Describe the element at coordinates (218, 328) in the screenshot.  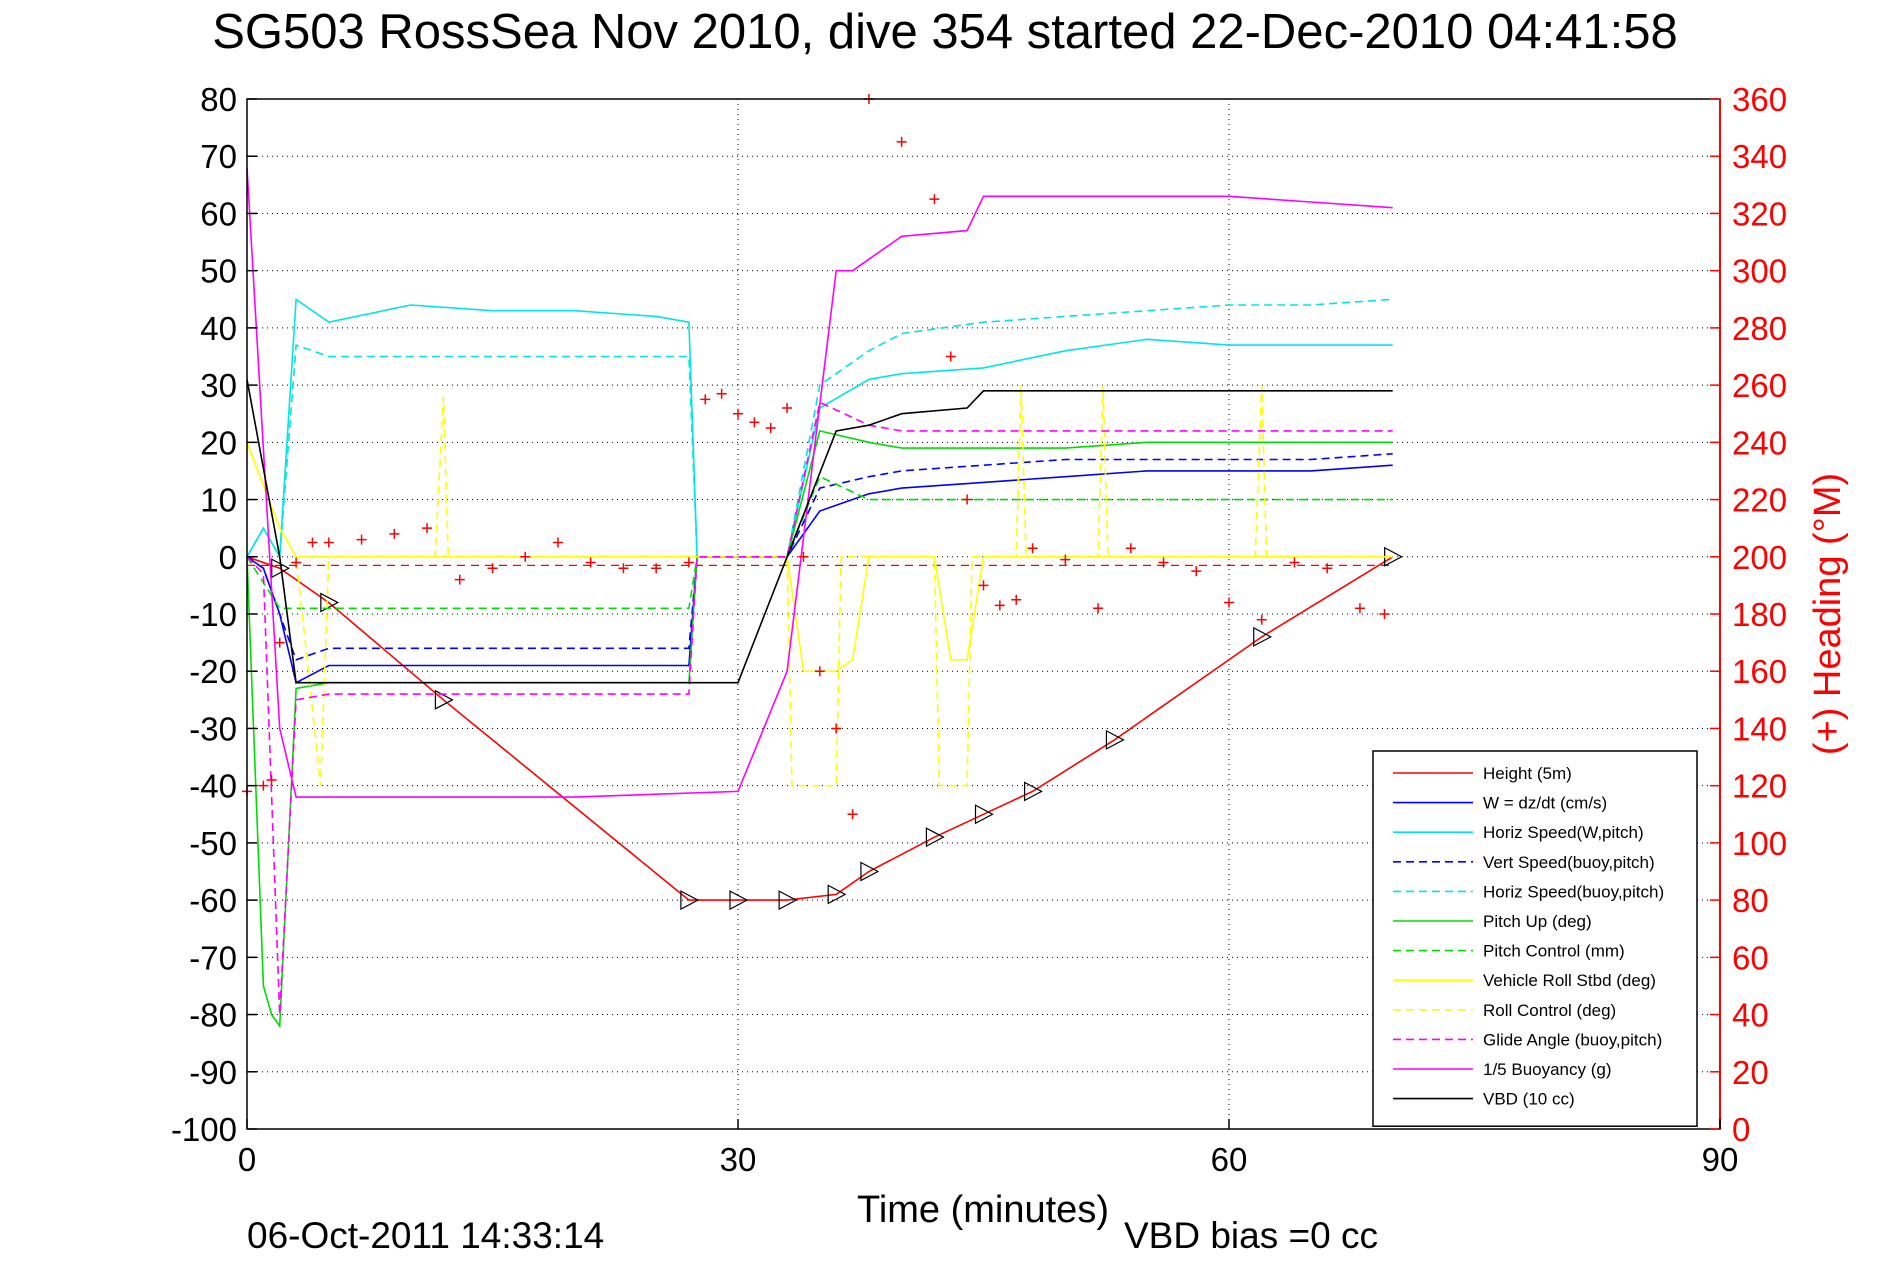
I see `y-tick-label: 40` at that location.